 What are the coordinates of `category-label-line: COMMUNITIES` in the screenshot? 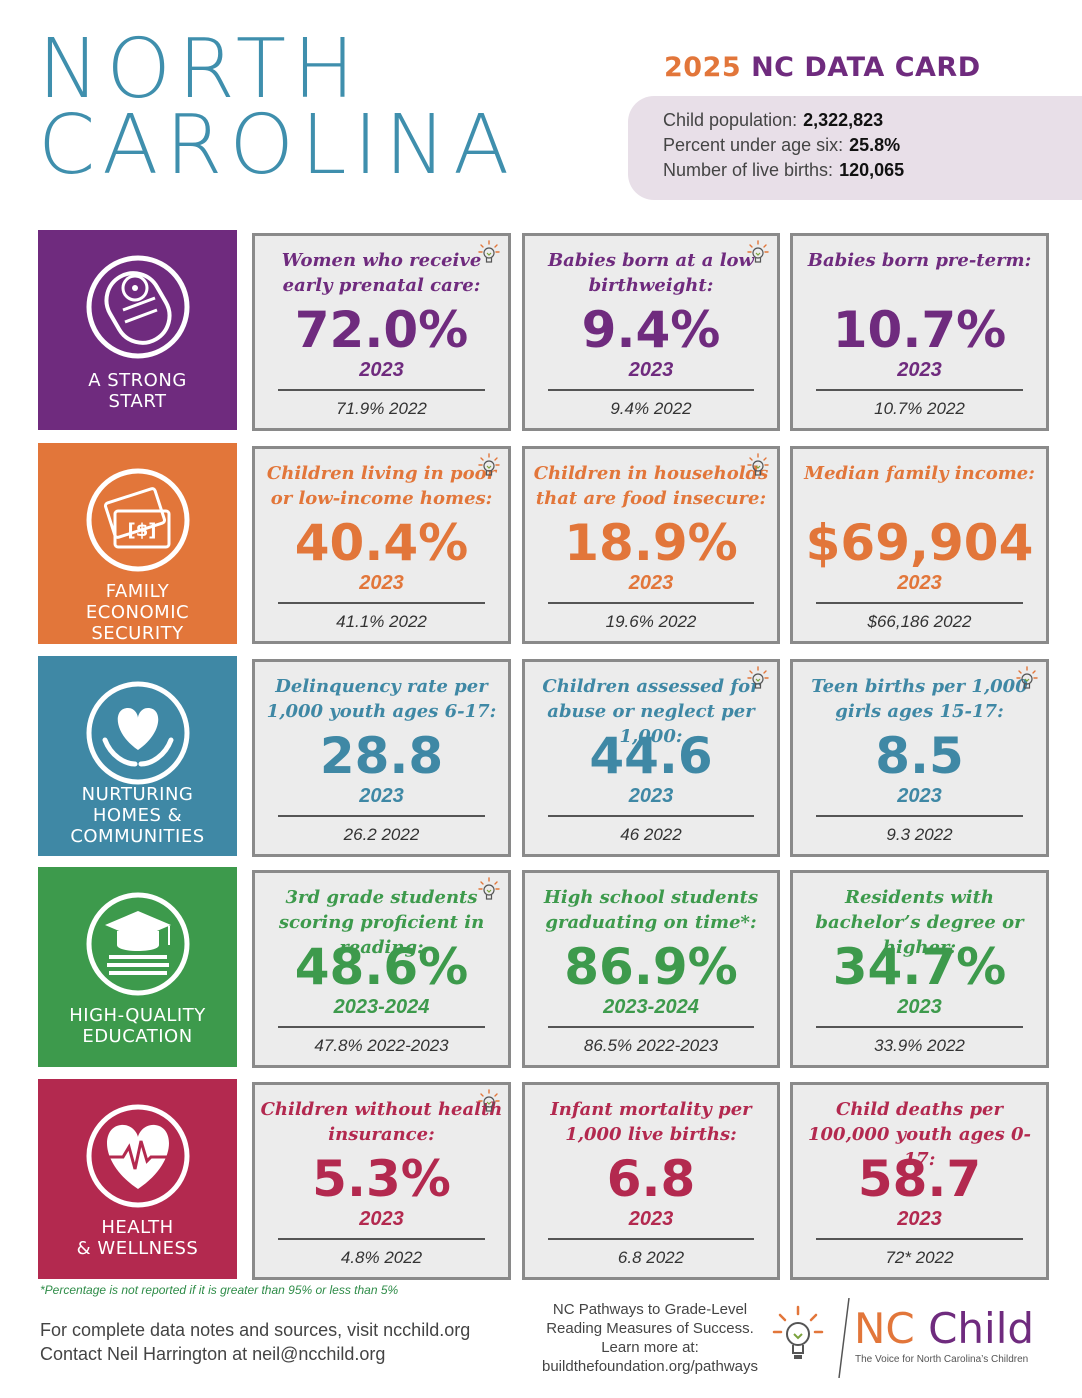 It's located at (137, 836).